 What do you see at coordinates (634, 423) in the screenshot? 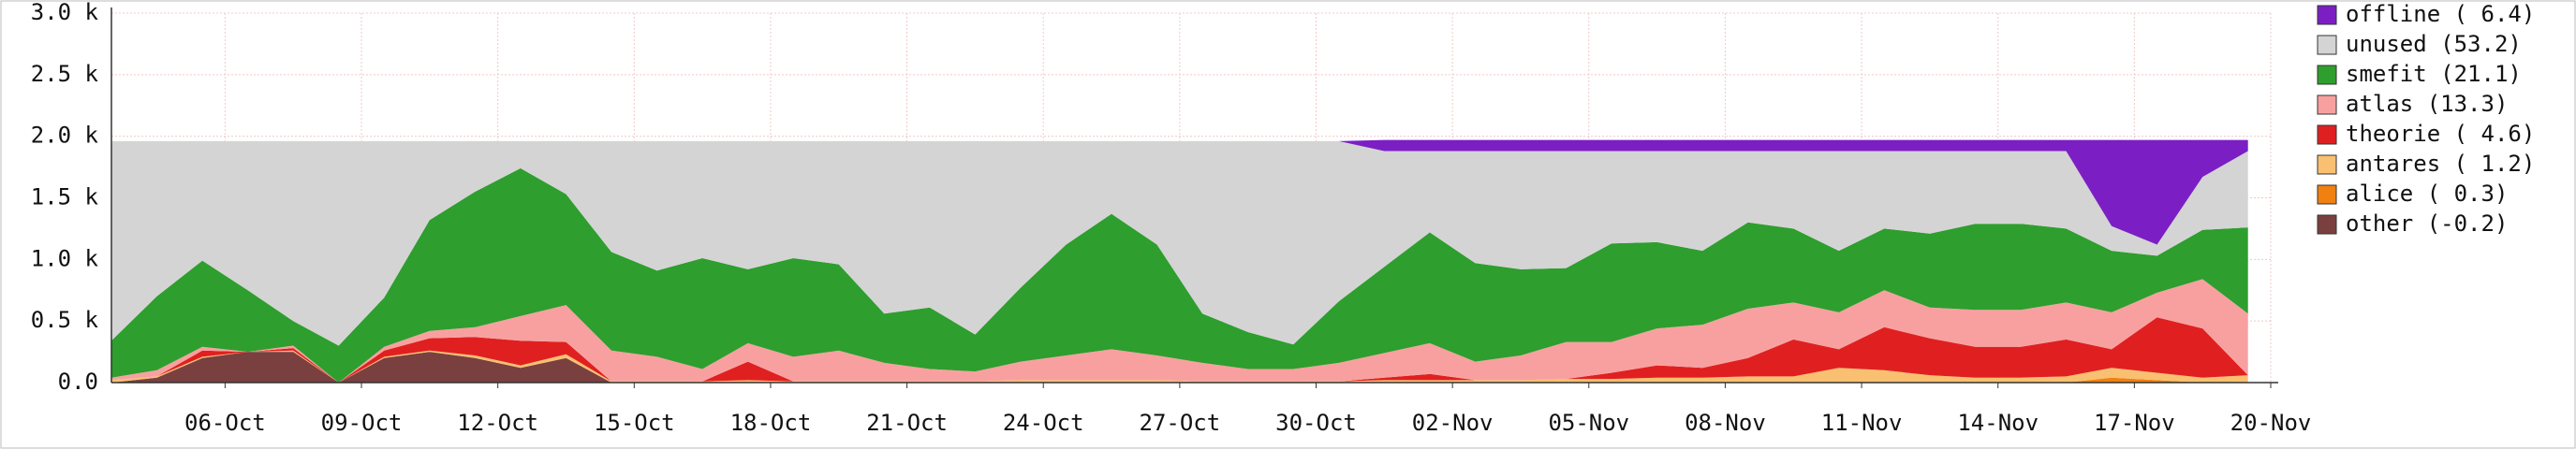
I see `x-tick-label: 15-Oct` at bounding box center [634, 423].